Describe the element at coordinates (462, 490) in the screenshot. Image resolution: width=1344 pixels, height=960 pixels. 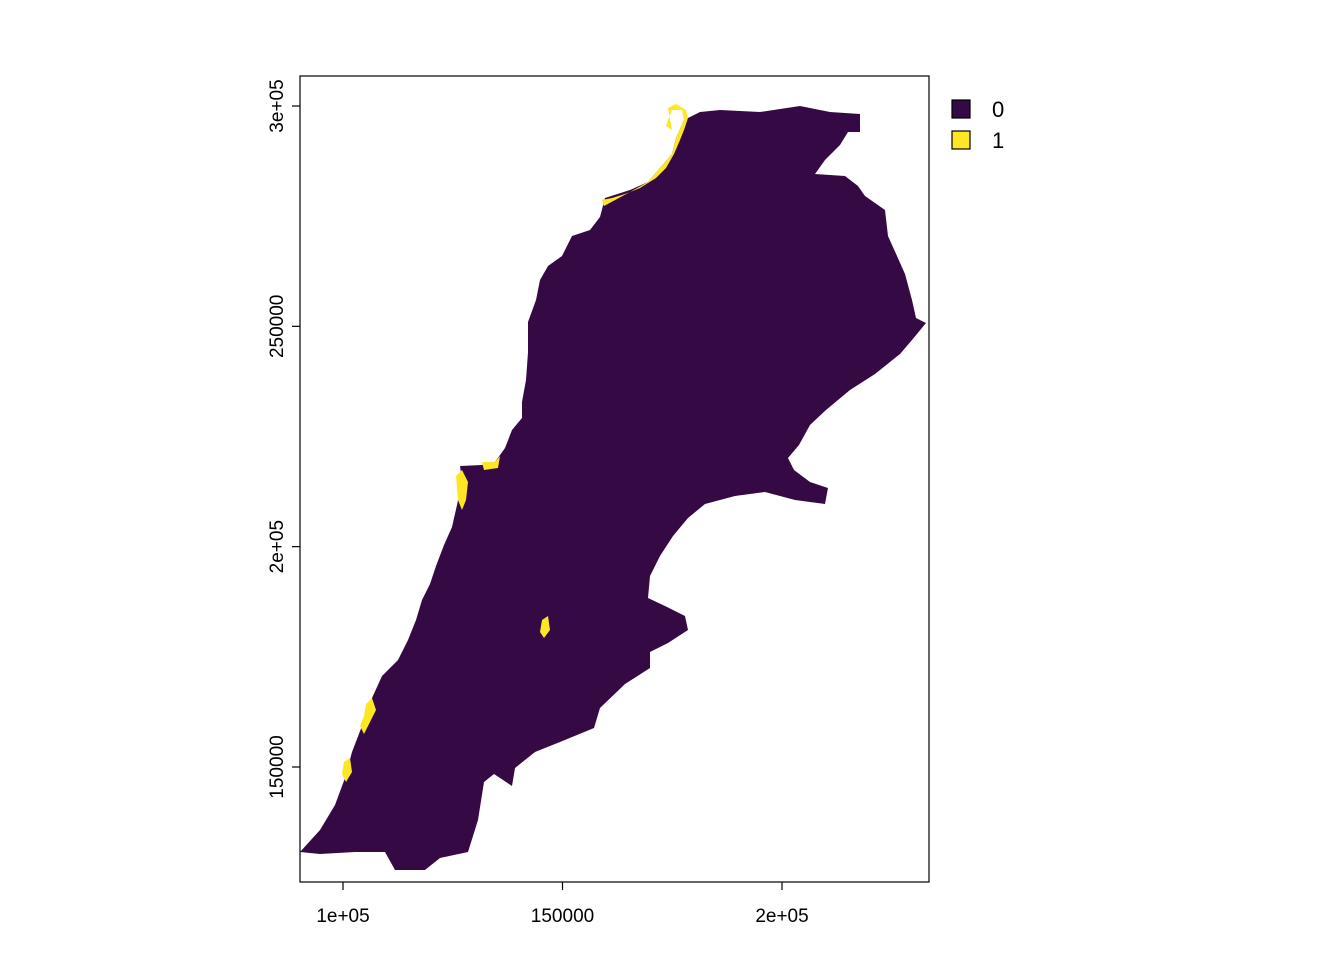
I see `region-value-1-coast-mid` at that location.